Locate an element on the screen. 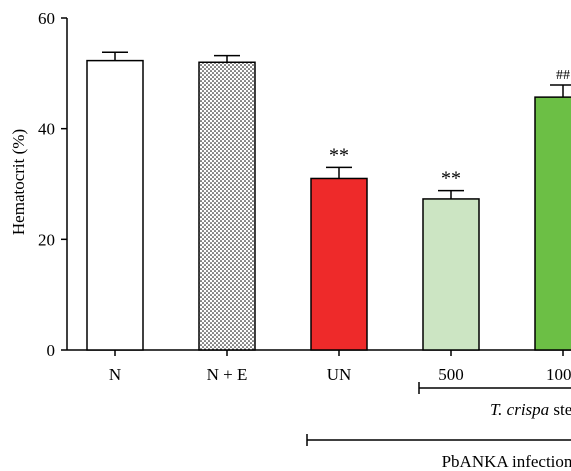 This screenshot has height=471, width=571. bracket-label-text: PbANKA infection is located at coordinates (506, 461).